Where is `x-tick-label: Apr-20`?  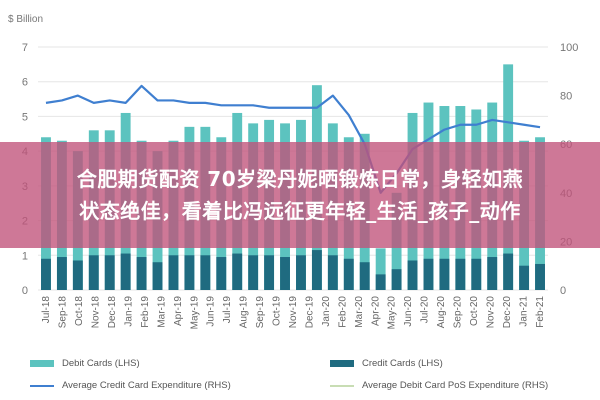
x-tick-label: Apr-20 is located at coordinates (375, 311).